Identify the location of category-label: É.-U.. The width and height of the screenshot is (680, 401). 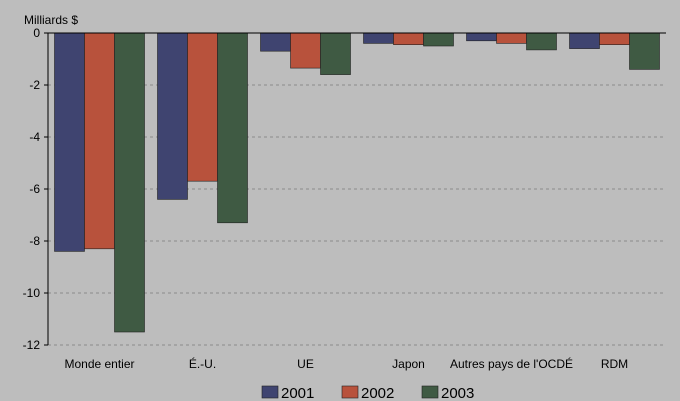
(202, 363).